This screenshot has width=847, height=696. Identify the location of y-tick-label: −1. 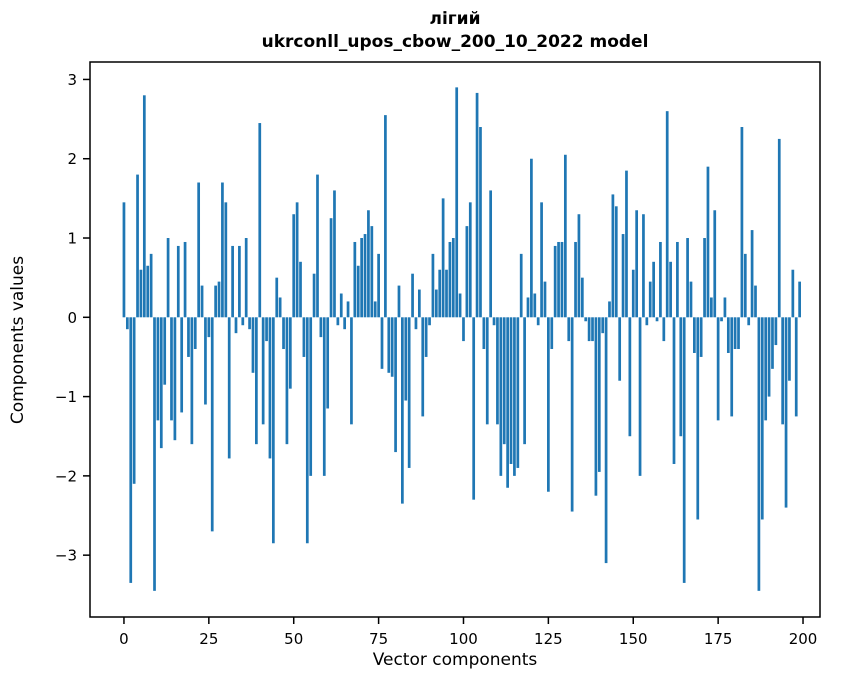
(66, 397).